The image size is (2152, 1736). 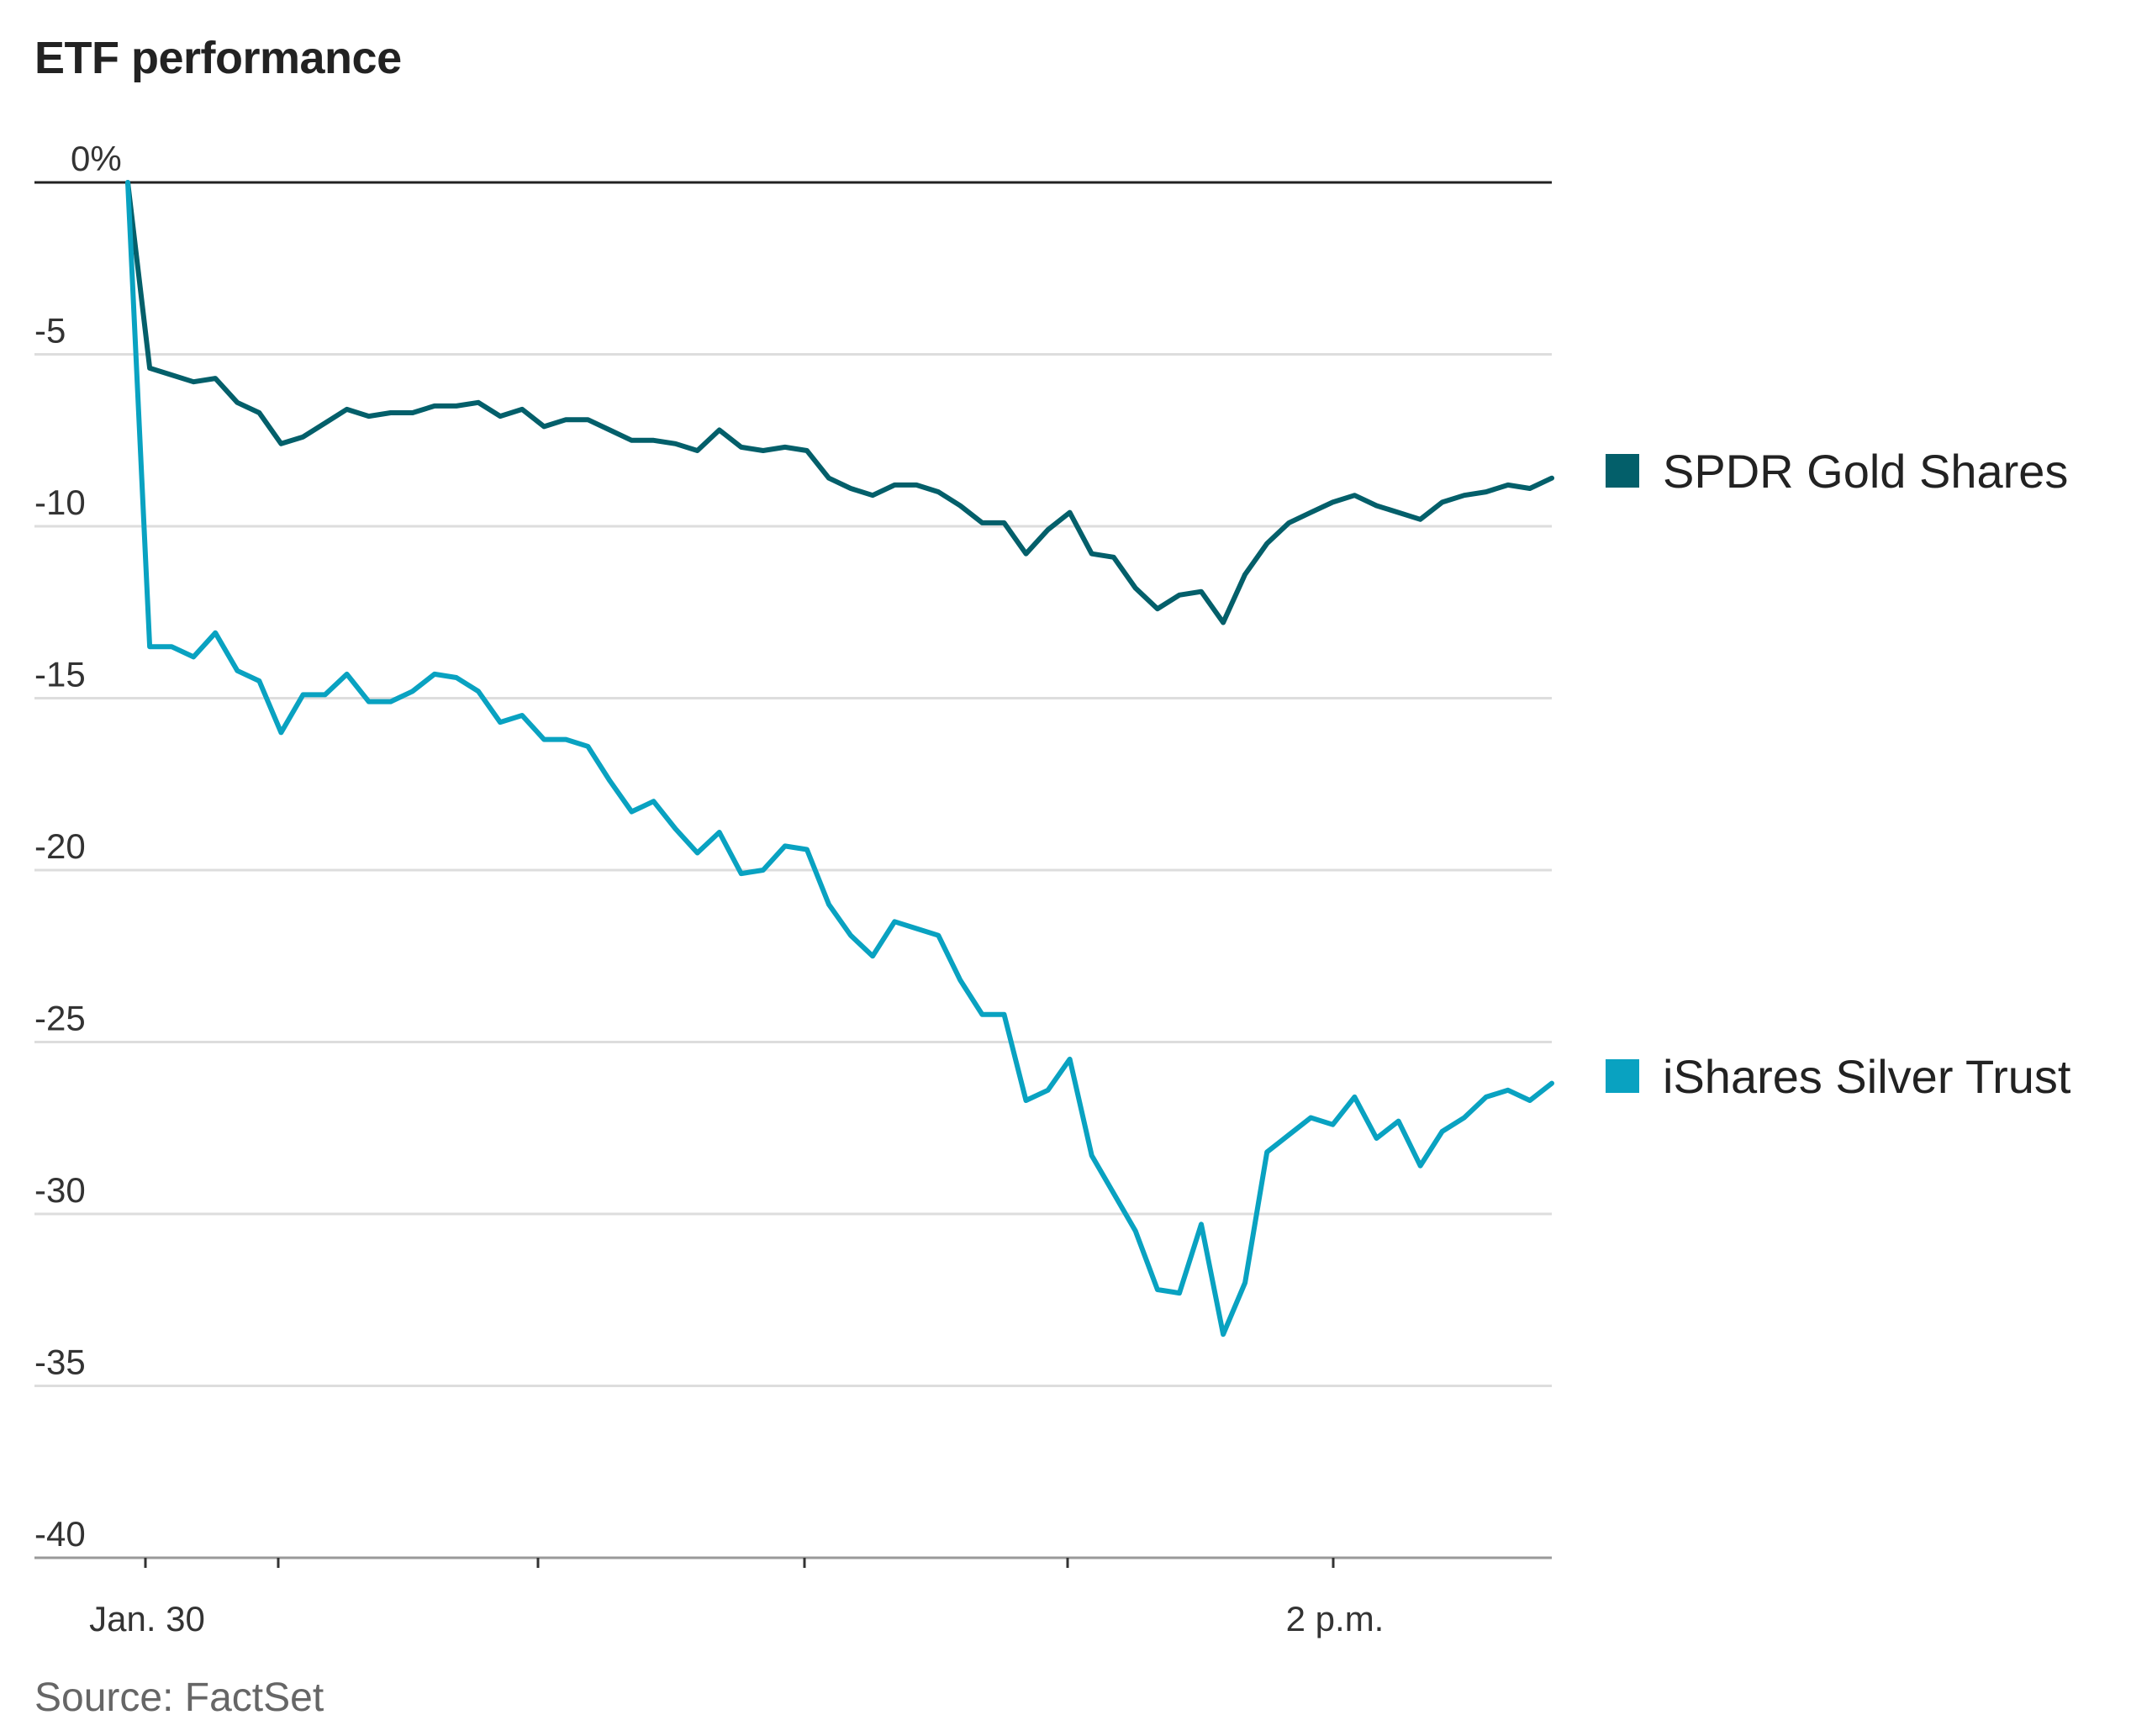 What do you see at coordinates (147, 1618) in the screenshot?
I see `x-tick-label: Jan. 30` at bounding box center [147, 1618].